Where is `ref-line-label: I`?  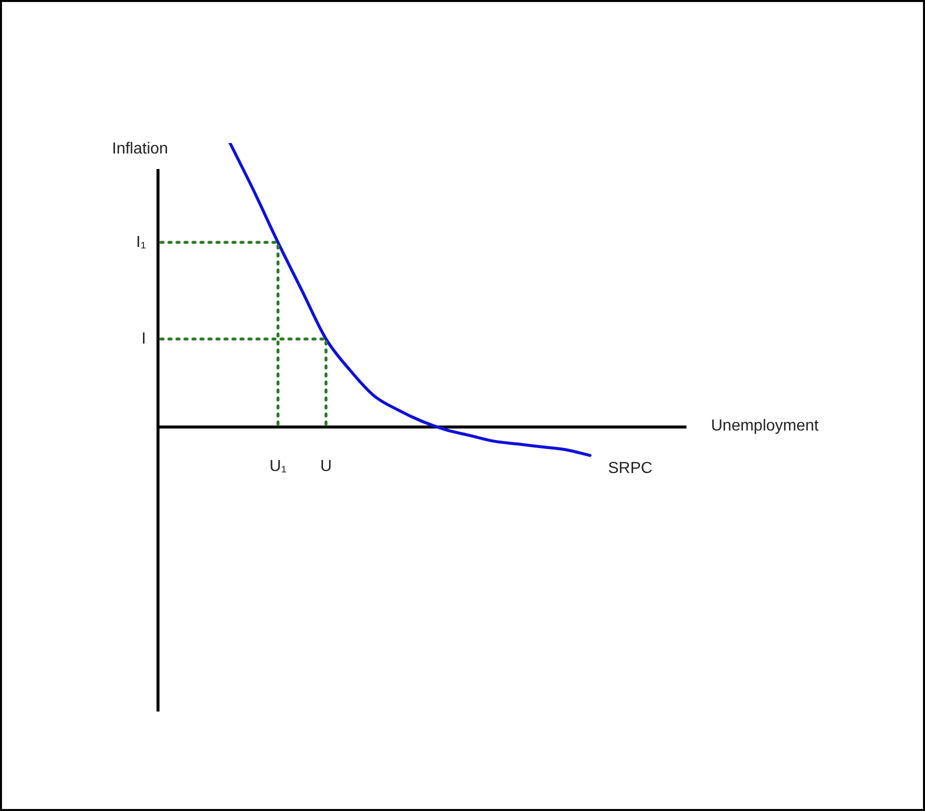 ref-line-label: I is located at coordinates (144, 339).